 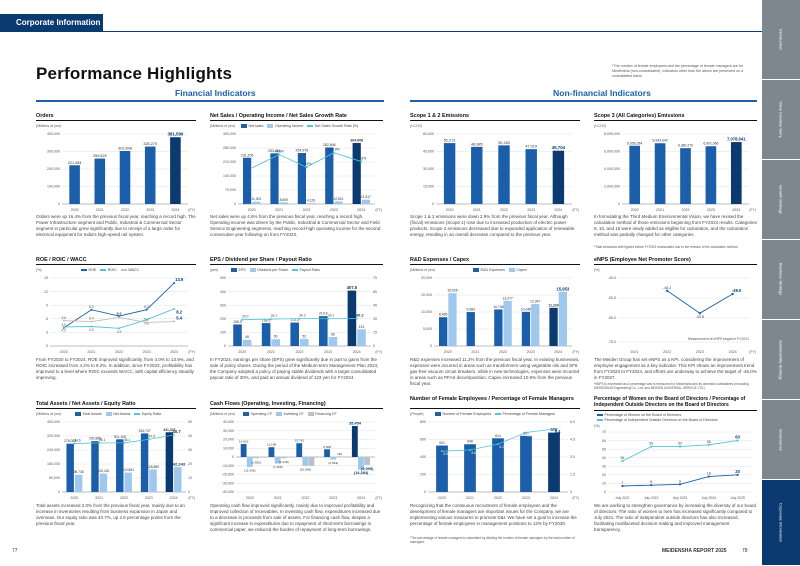 I want to click on bar-capex, so click(x=507, y=323).